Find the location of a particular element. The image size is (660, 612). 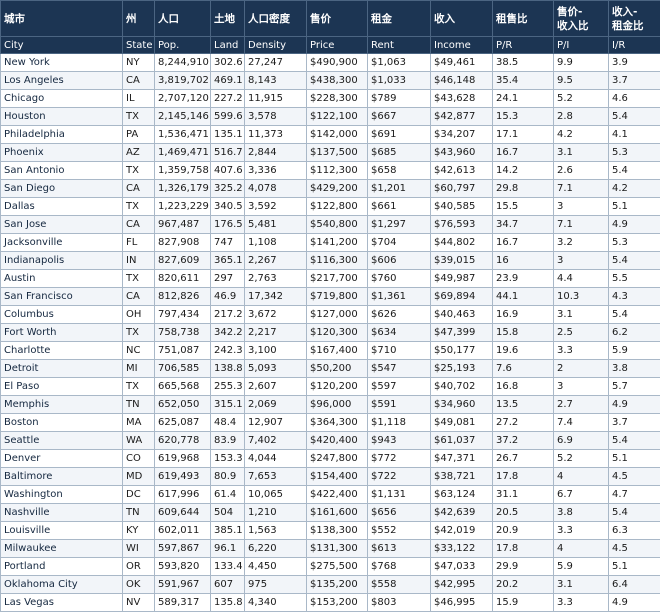

cell-rent: $1,201 is located at coordinates (399, 189).